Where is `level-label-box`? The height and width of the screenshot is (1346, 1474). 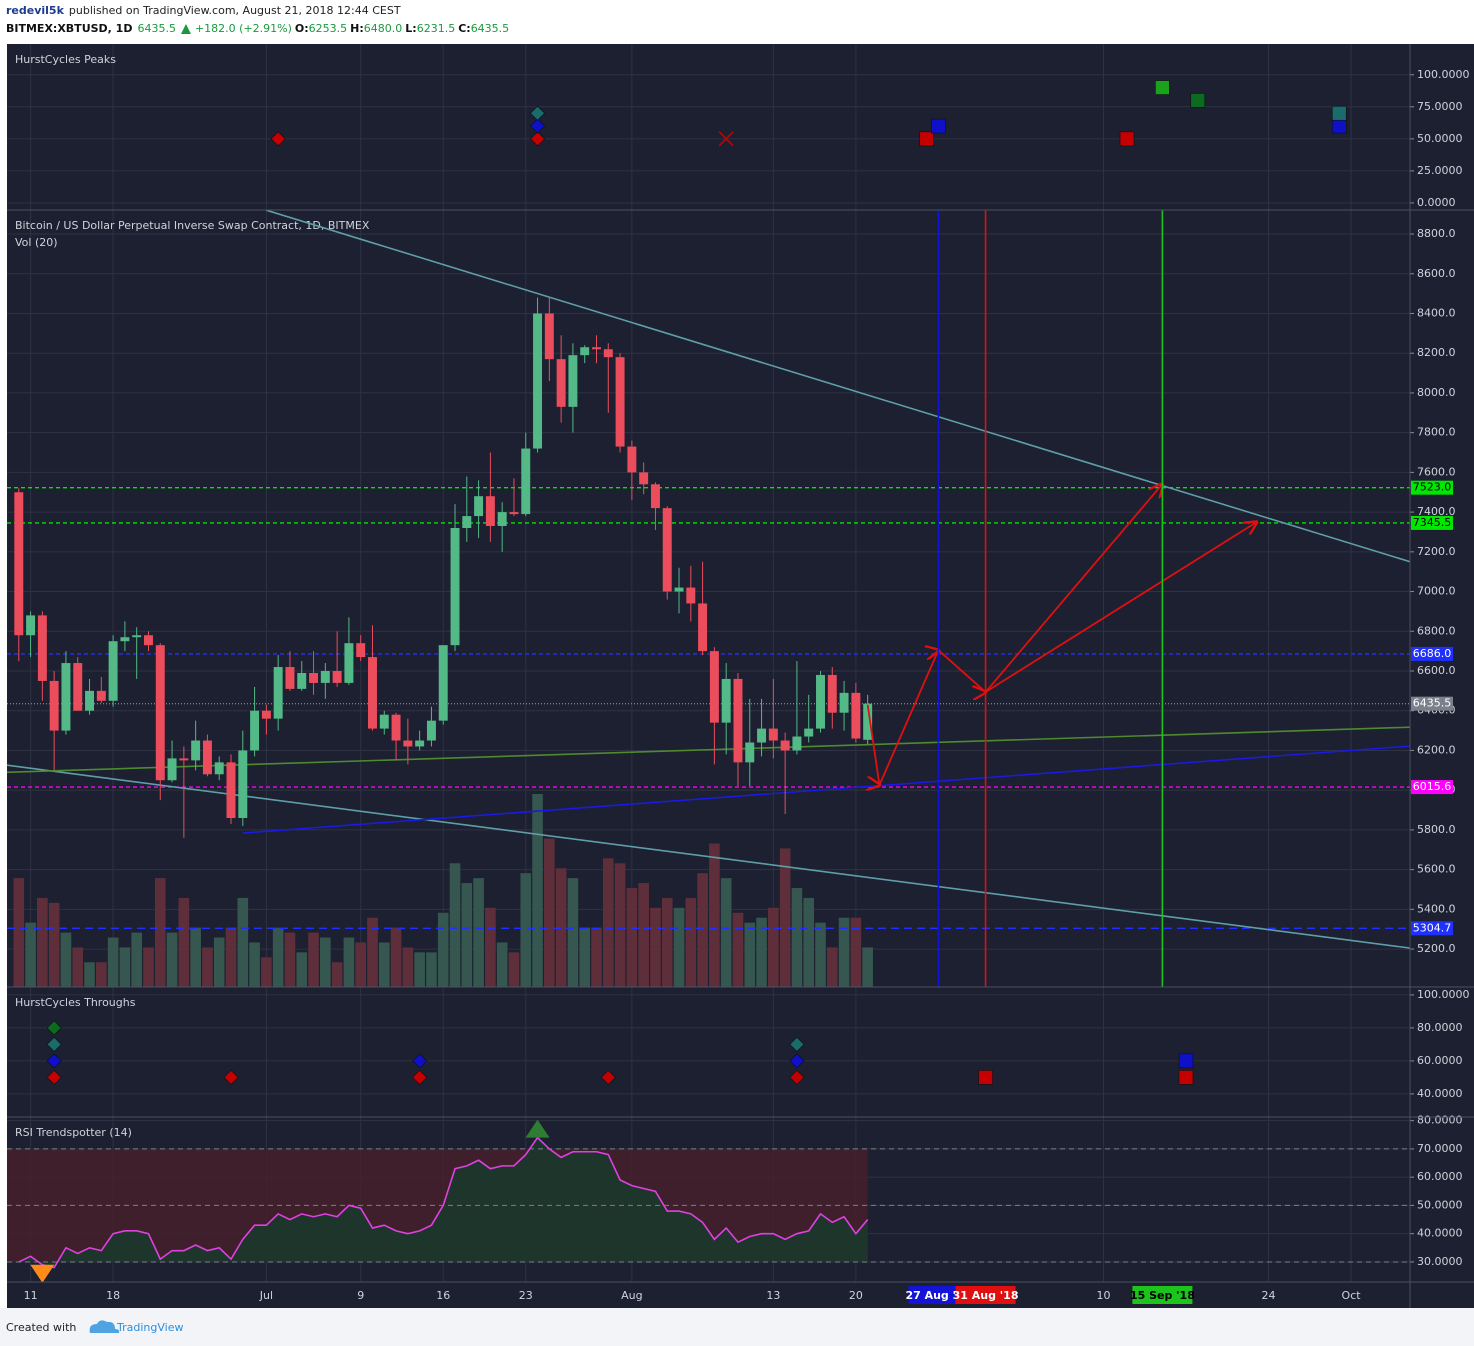
level-label-box is located at coordinates (1432, 653).